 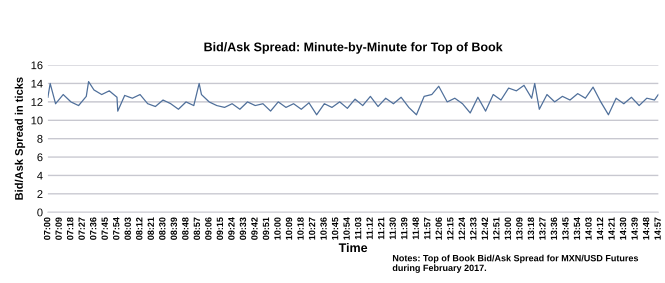 I want to click on x-tick-label: 10:09, so click(x=289, y=228).